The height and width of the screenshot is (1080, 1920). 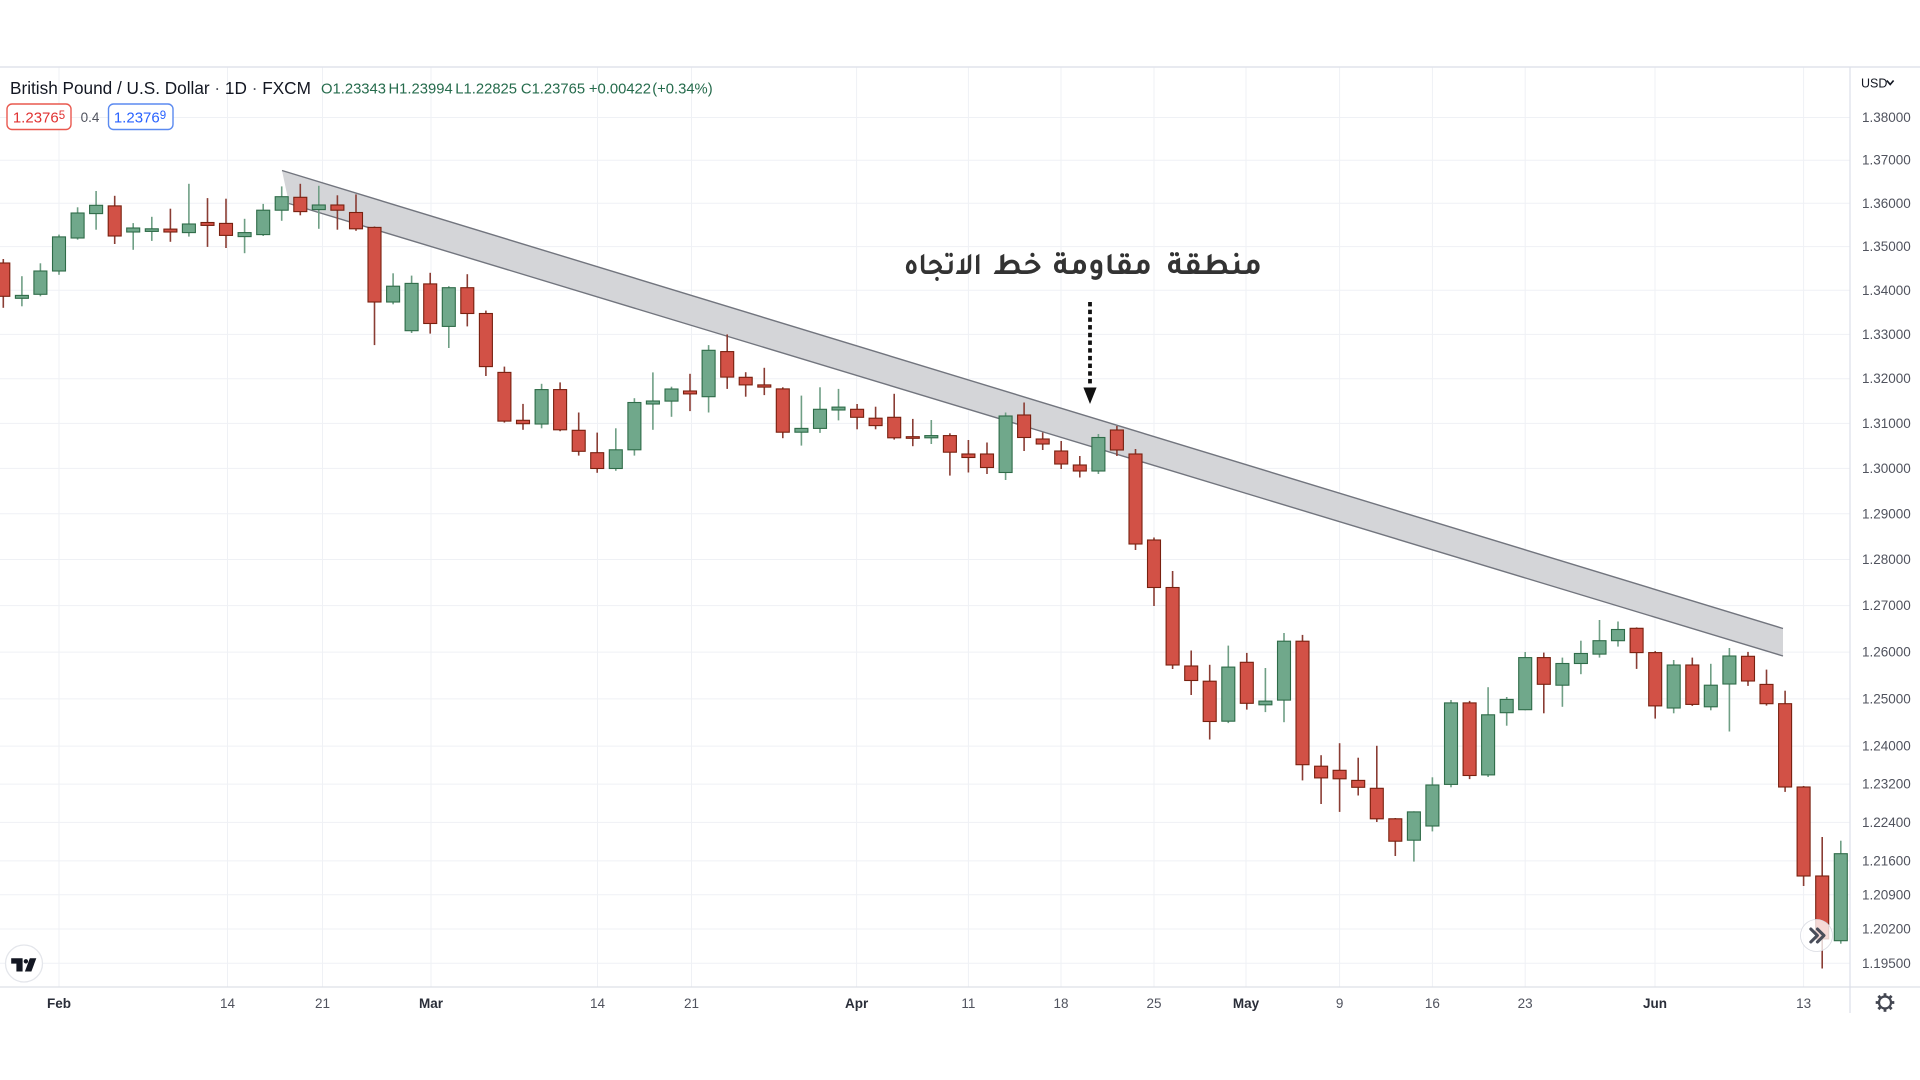 What do you see at coordinates (1886, 468) in the screenshot?
I see `svg-text: 1.30000` at bounding box center [1886, 468].